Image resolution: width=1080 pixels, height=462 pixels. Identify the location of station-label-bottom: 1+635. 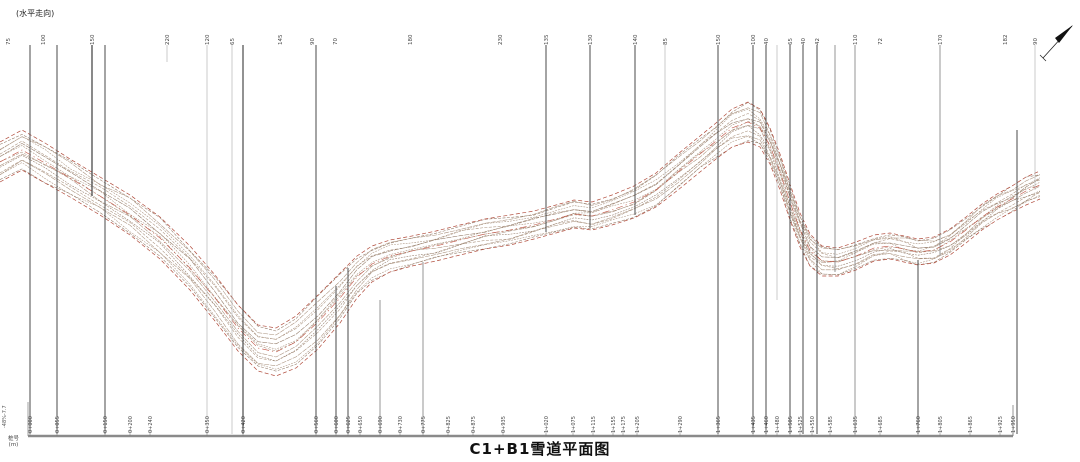
(856, 424).